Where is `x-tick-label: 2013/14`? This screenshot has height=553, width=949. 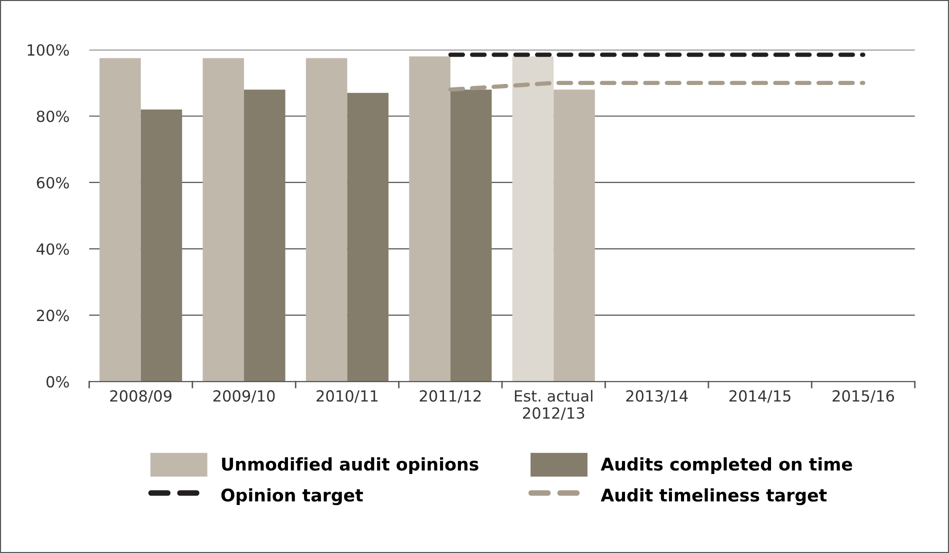
x-tick-label: 2013/14 is located at coordinates (657, 396).